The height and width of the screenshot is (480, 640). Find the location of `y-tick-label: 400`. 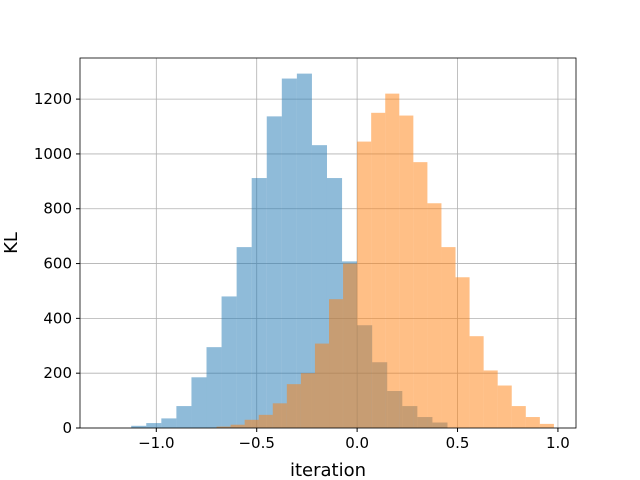

y-tick-label: 400 is located at coordinates (57, 318).